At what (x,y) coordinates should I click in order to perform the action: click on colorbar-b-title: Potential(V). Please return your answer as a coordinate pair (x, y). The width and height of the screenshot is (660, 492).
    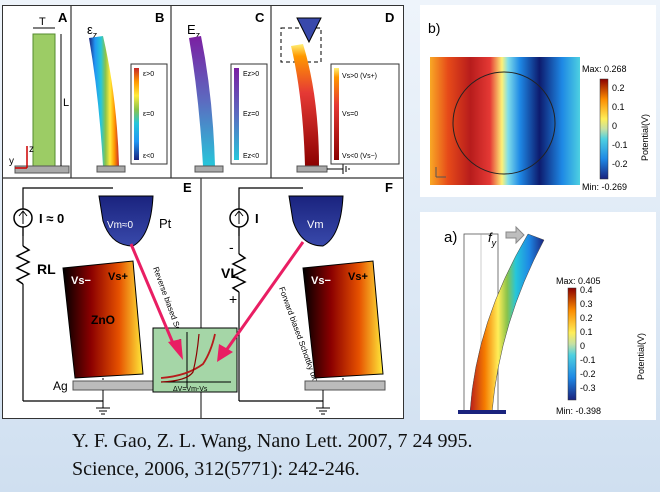
    Looking at the image, I should click on (645, 137).